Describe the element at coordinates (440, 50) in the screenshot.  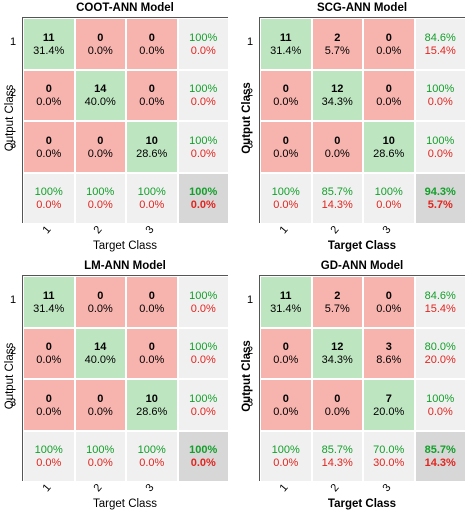
I see `cell-secondary-value: 15.4%` at that location.